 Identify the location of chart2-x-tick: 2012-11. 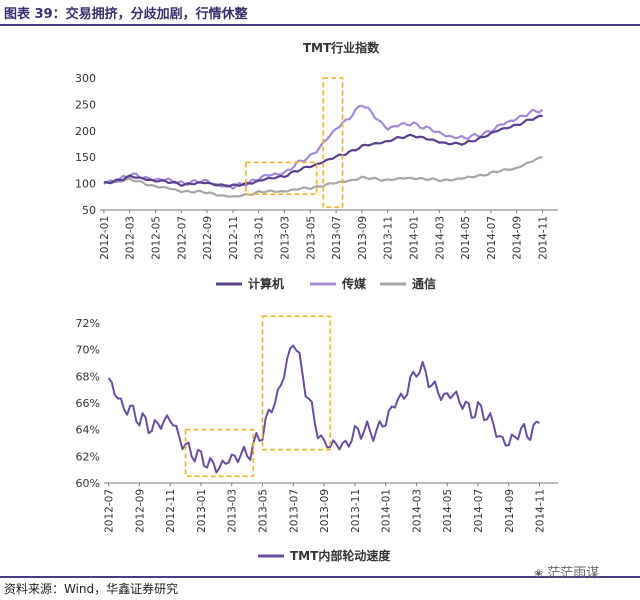
(171, 511).